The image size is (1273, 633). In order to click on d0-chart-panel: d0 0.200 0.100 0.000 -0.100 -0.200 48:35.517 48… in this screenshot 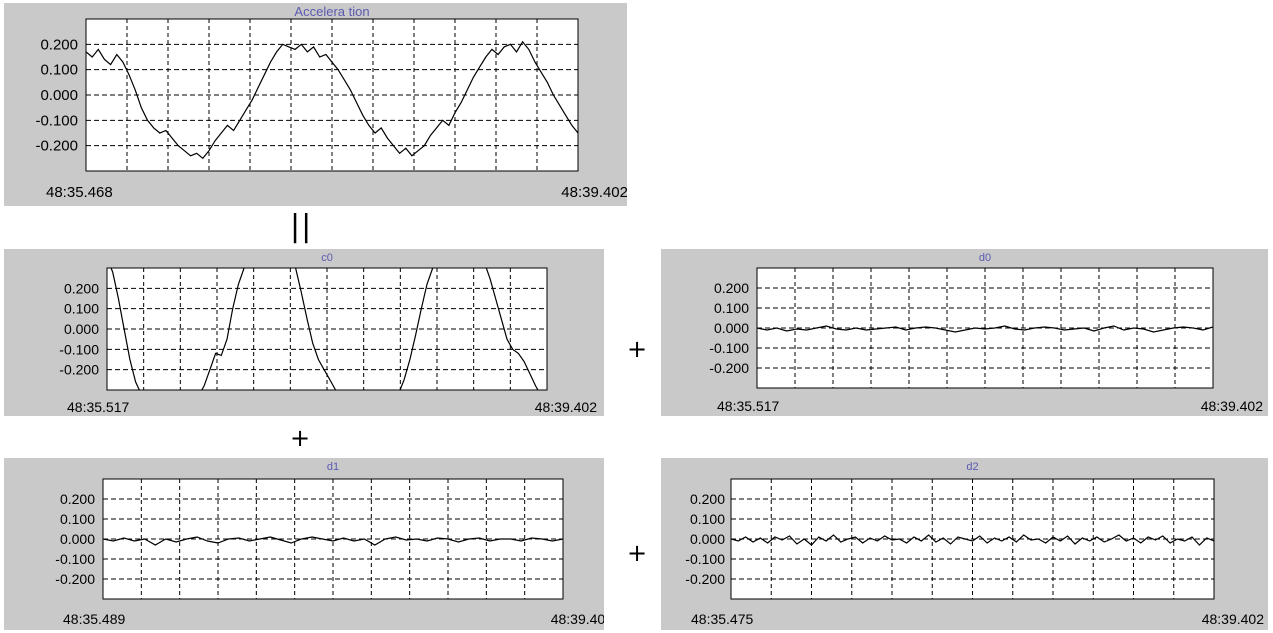, I will do `click(964, 332)`.